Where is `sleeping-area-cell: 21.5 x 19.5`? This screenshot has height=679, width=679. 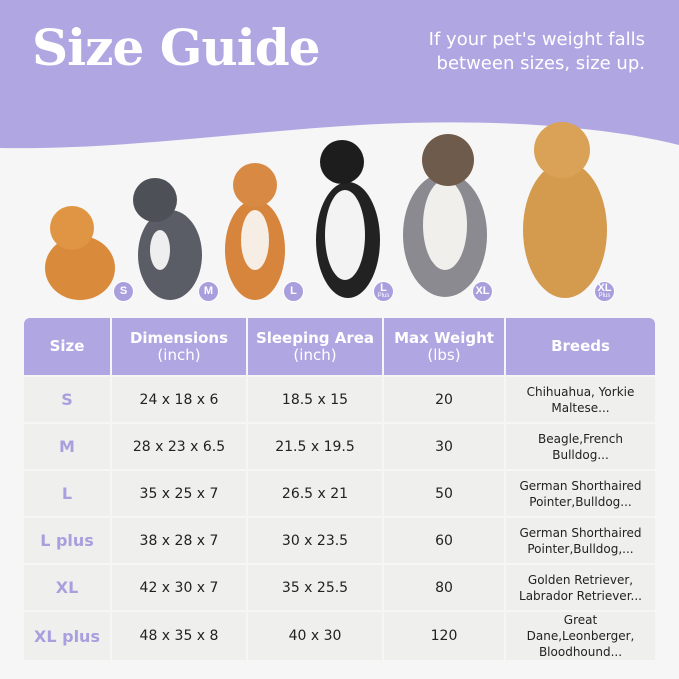
sleeping-area-cell: 21.5 x 19.5 is located at coordinates (315, 446).